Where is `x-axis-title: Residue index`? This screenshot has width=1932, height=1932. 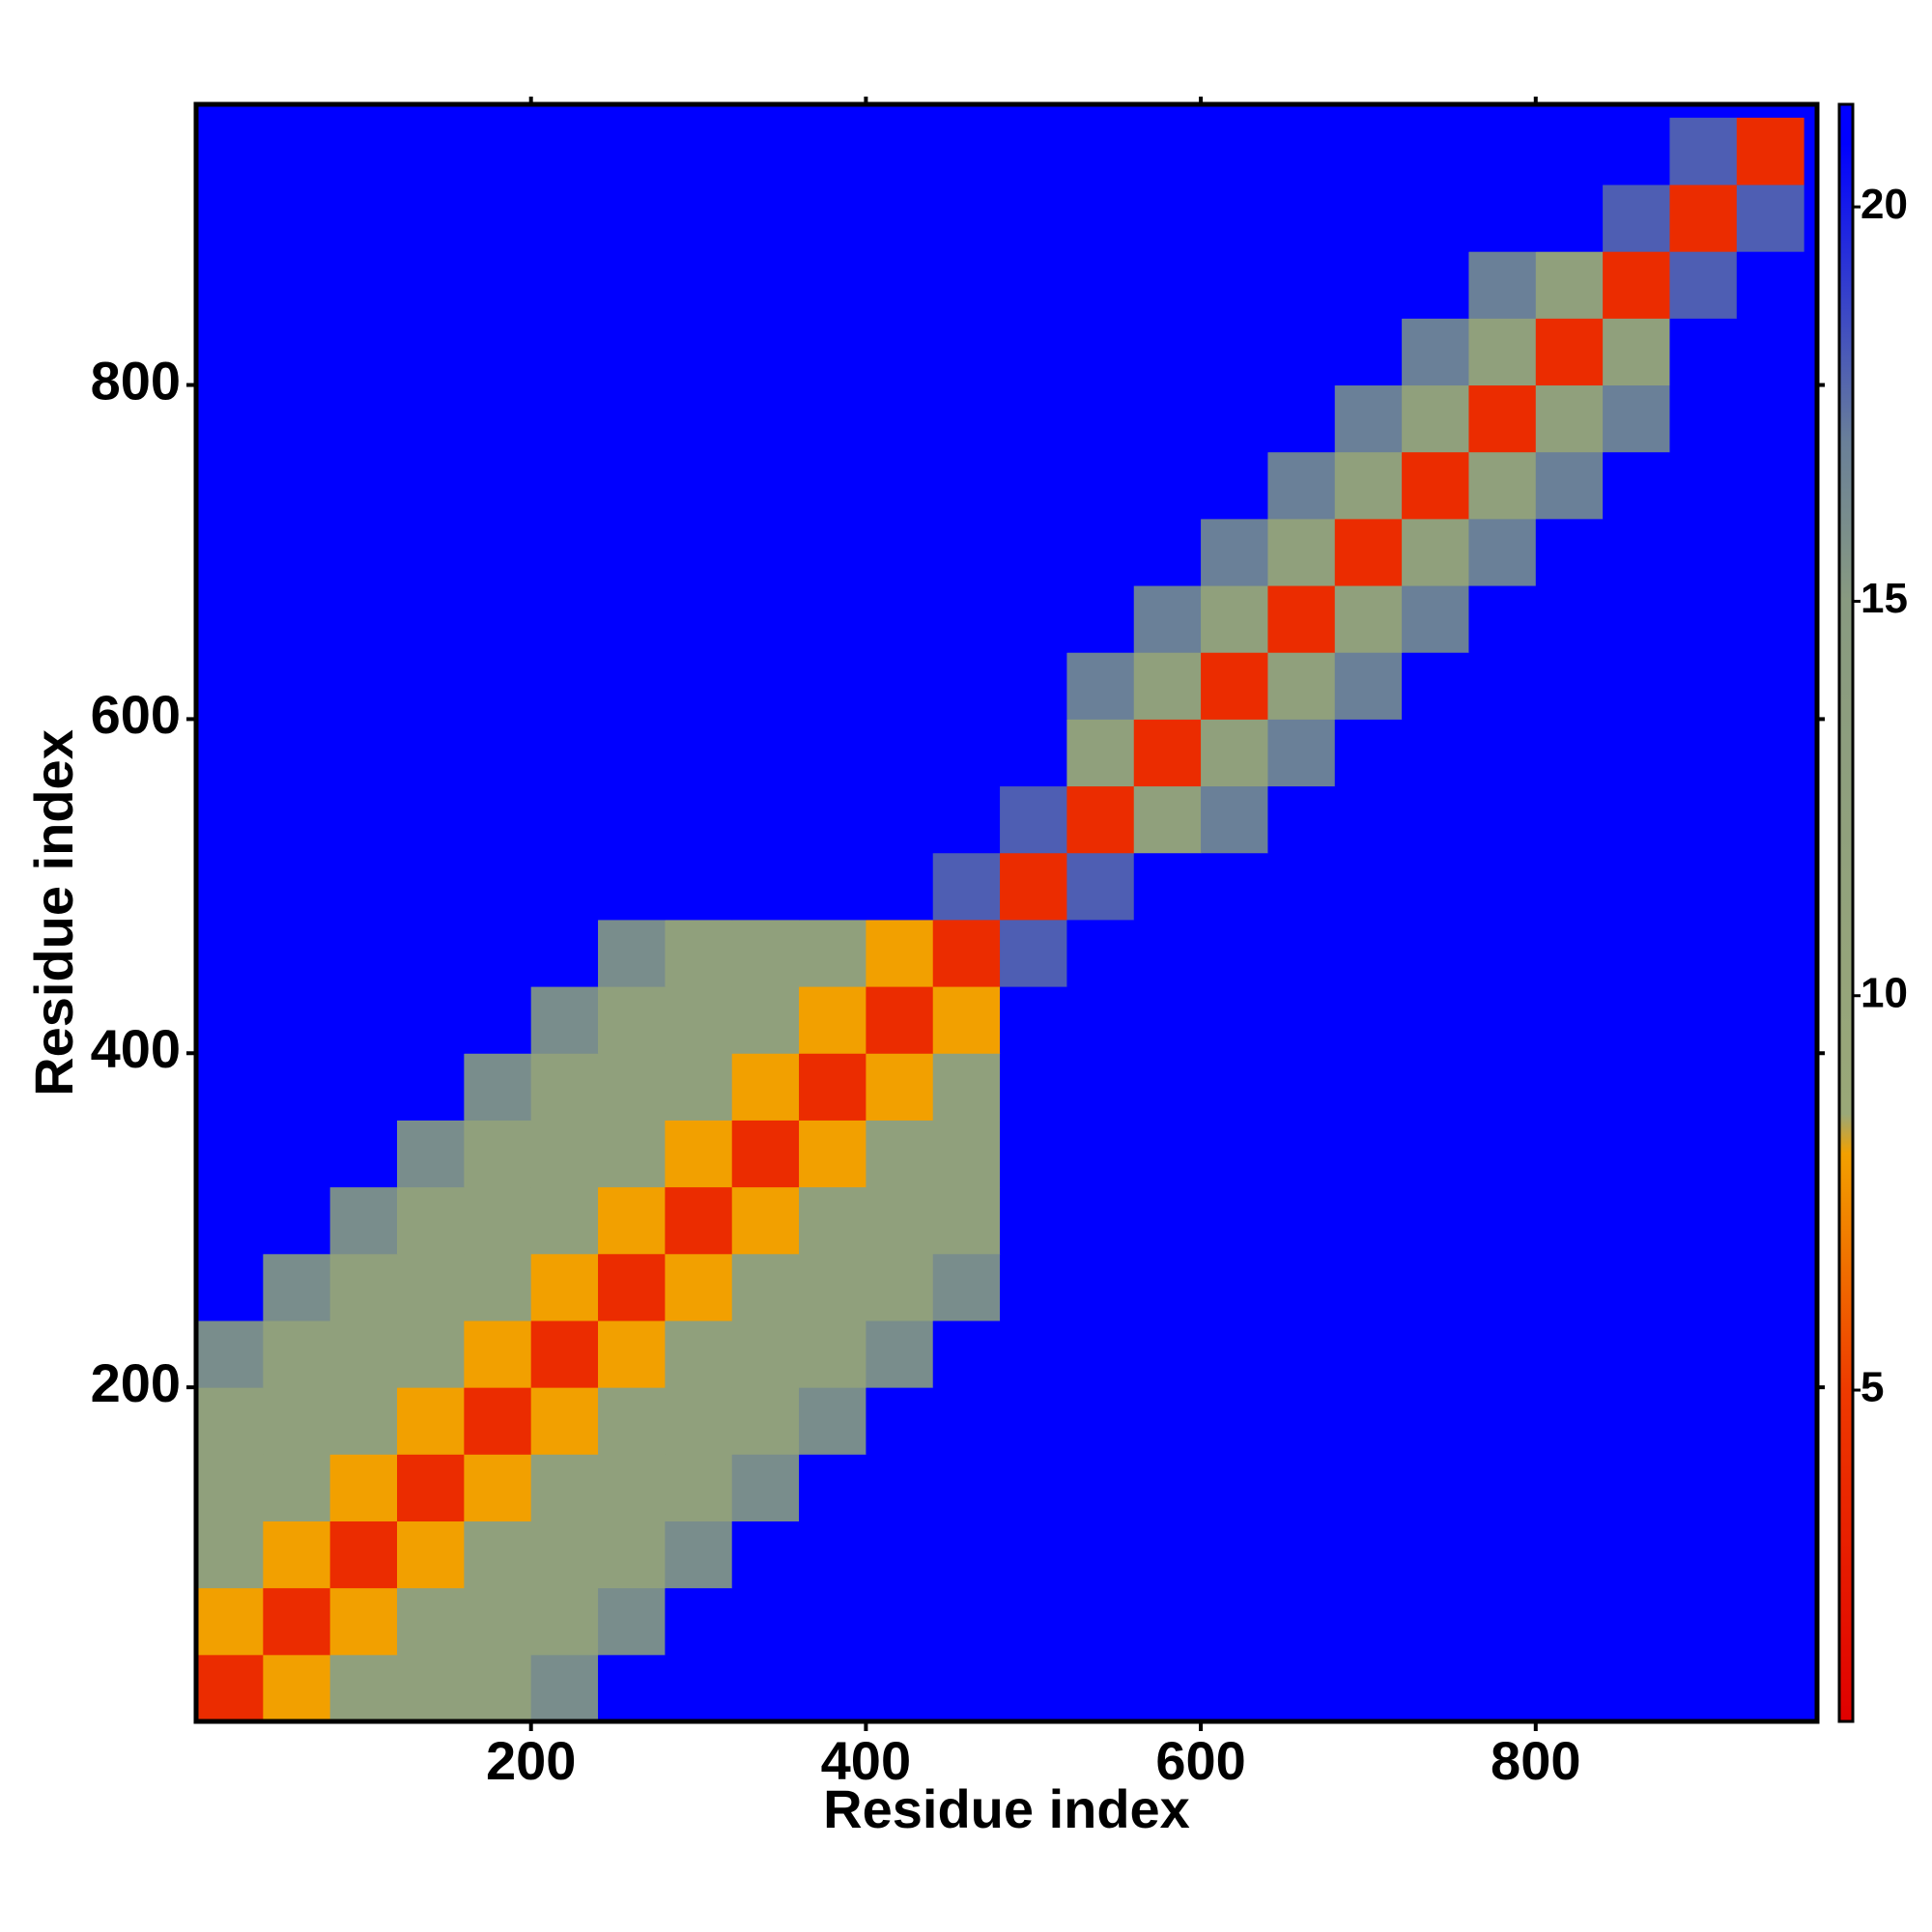
x-axis-title: Residue index is located at coordinates (1006, 1808).